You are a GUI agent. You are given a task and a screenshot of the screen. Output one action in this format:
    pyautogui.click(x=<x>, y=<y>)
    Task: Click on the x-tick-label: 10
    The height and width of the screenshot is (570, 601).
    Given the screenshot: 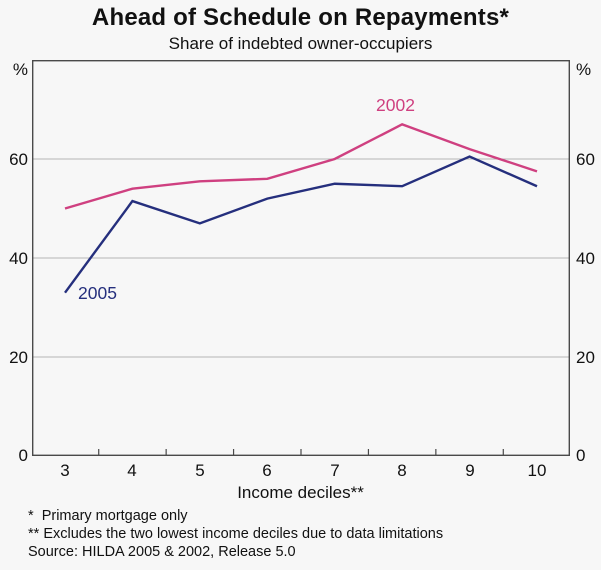 What is the action you would take?
    pyautogui.click(x=537, y=470)
    